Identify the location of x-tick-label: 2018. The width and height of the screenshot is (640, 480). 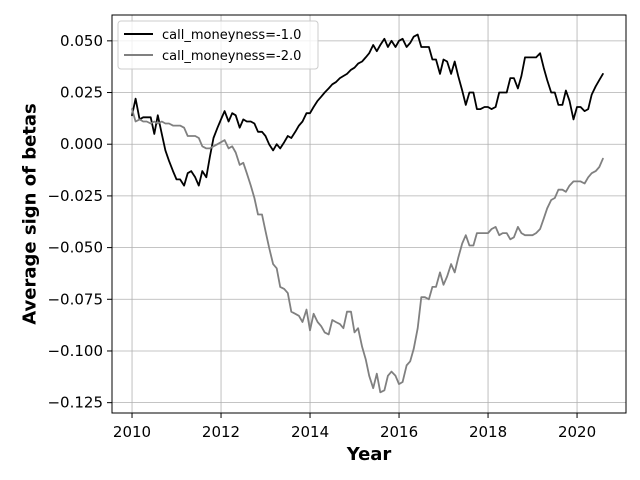
(488, 432).